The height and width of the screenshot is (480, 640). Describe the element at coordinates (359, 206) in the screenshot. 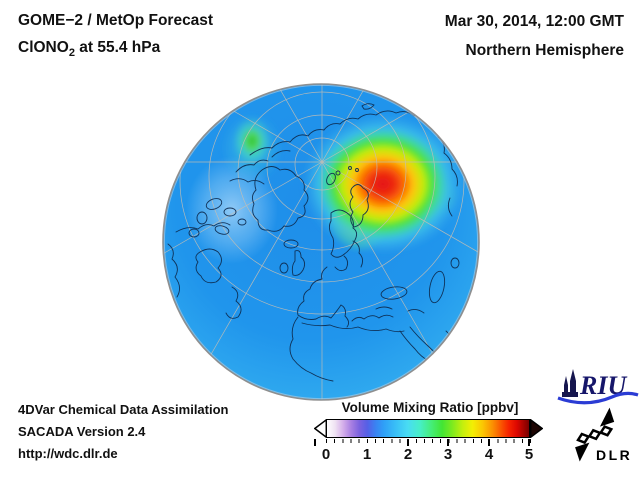

I see `coast-novaya-zemlya` at that location.